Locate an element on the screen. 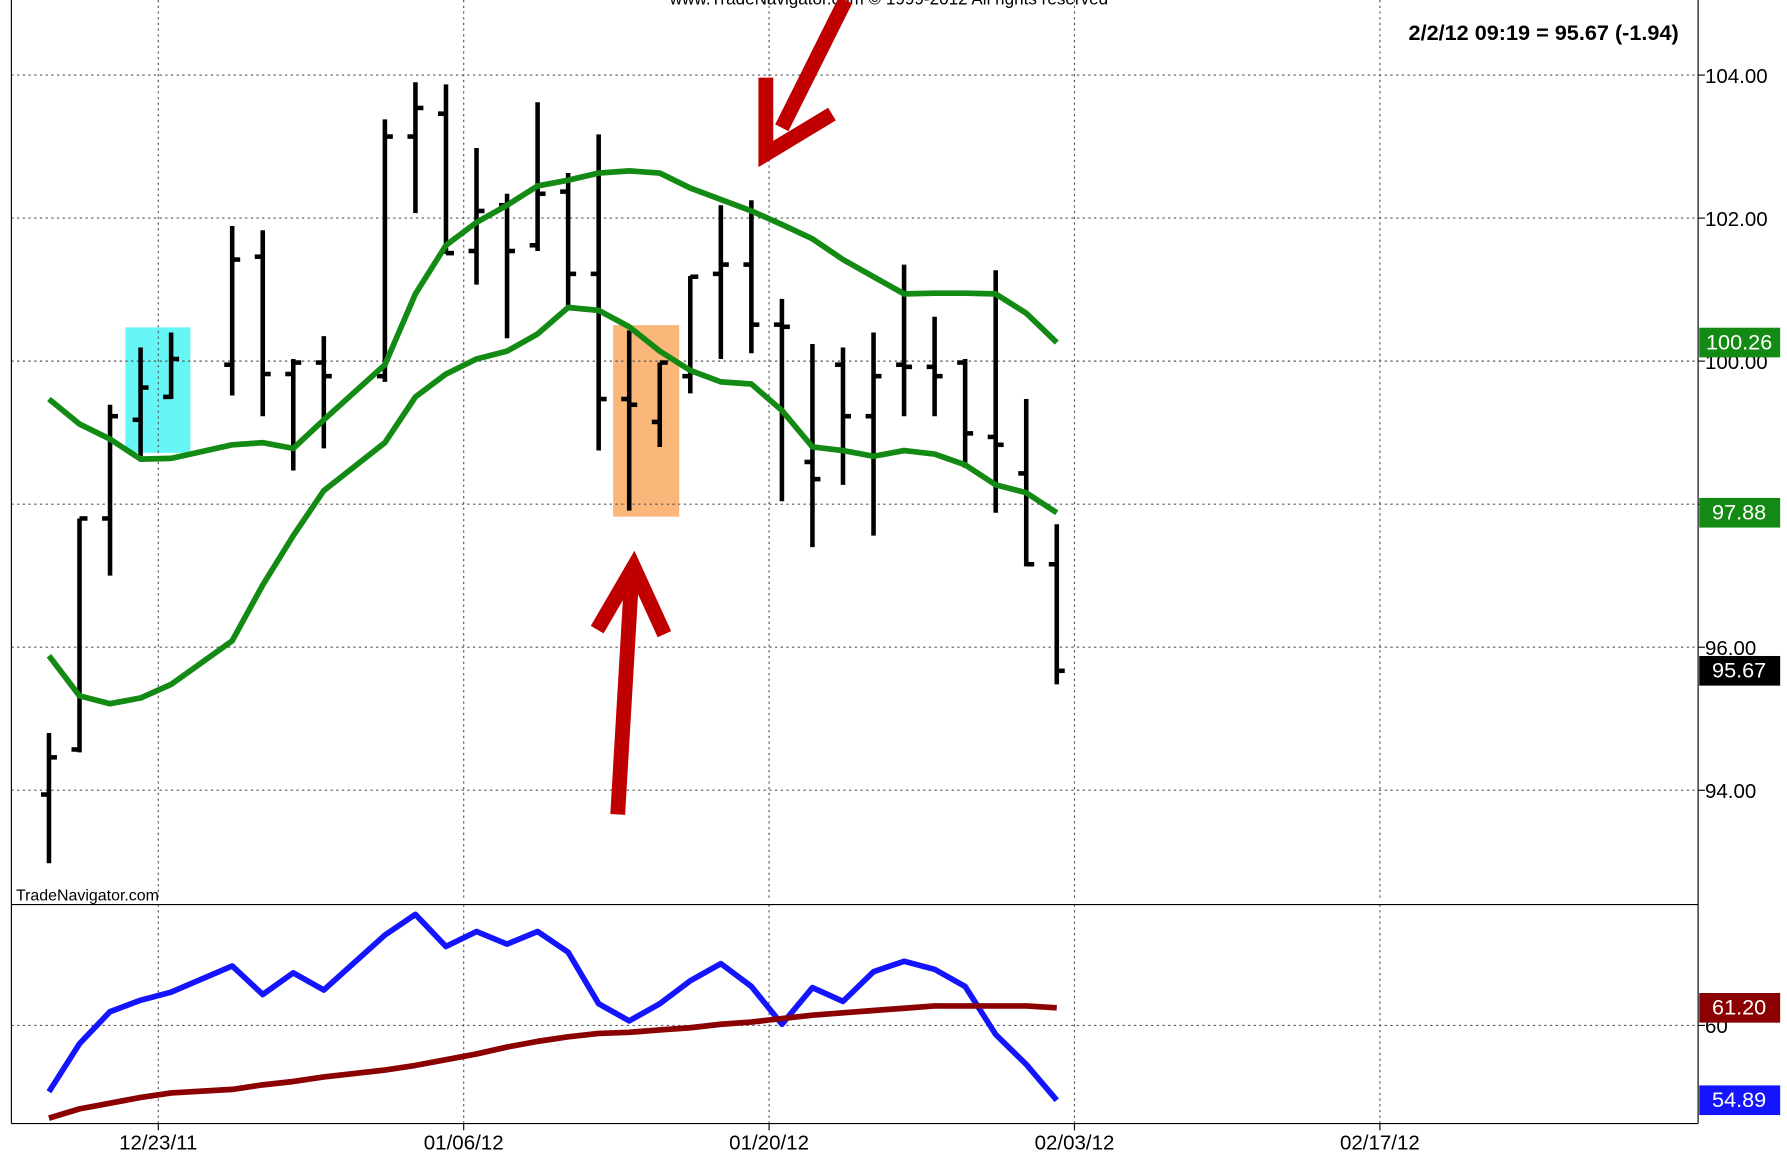 The width and height of the screenshot is (1787, 1168). x-tick-label: 02/03/12 is located at coordinates (1075, 1142).